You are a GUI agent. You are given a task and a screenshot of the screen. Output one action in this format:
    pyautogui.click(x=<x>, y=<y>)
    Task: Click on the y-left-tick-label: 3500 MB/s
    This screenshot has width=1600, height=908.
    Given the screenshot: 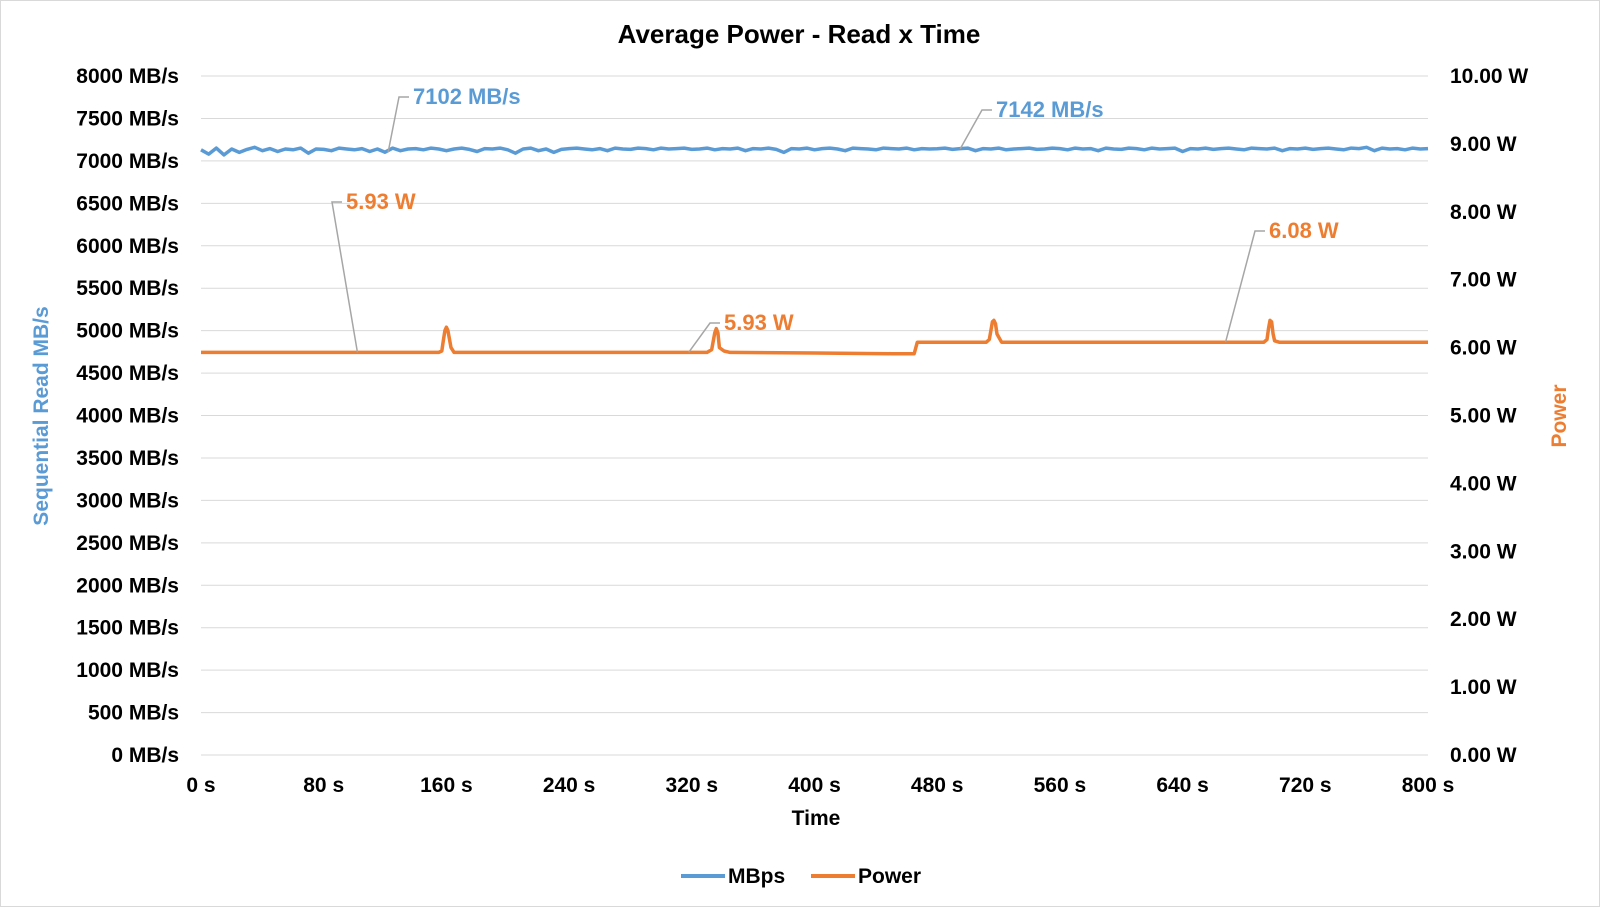 What is the action you would take?
    pyautogui.click(x=127, y=458)
    